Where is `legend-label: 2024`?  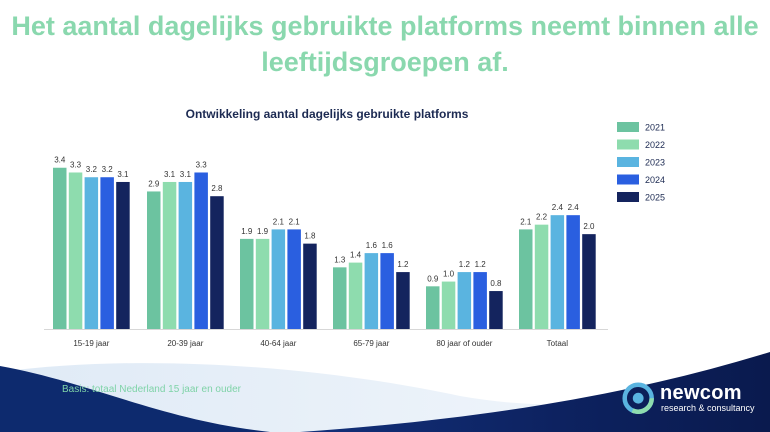
legend-label: 2024 is located at coordinates (655, 180).